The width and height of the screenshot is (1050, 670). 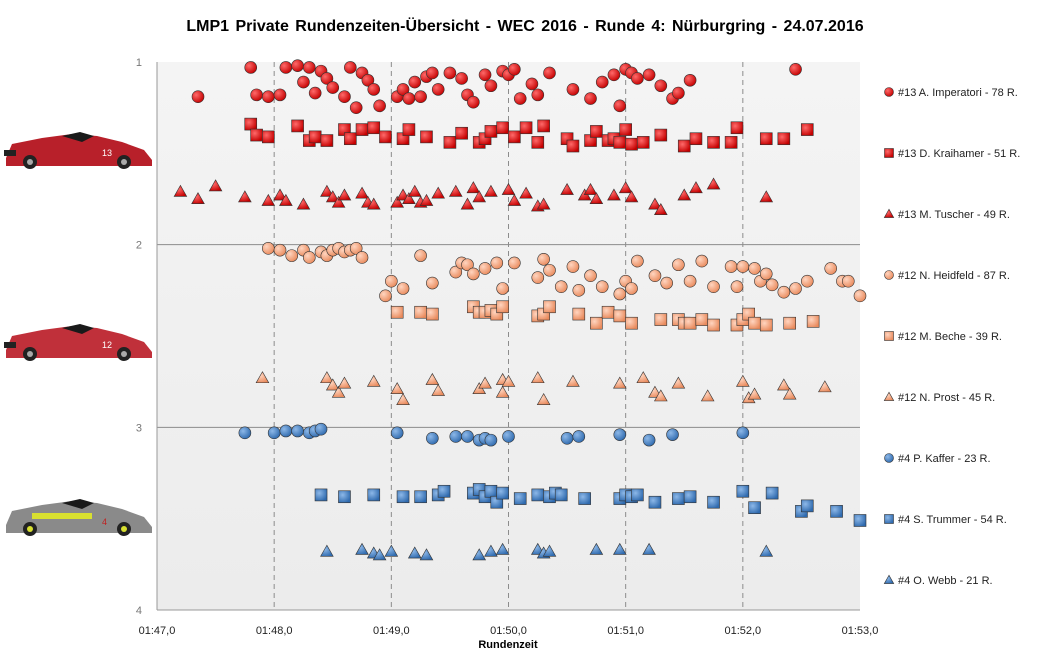 I want to click on car-13-image: 13, so click(x=78, y=150).